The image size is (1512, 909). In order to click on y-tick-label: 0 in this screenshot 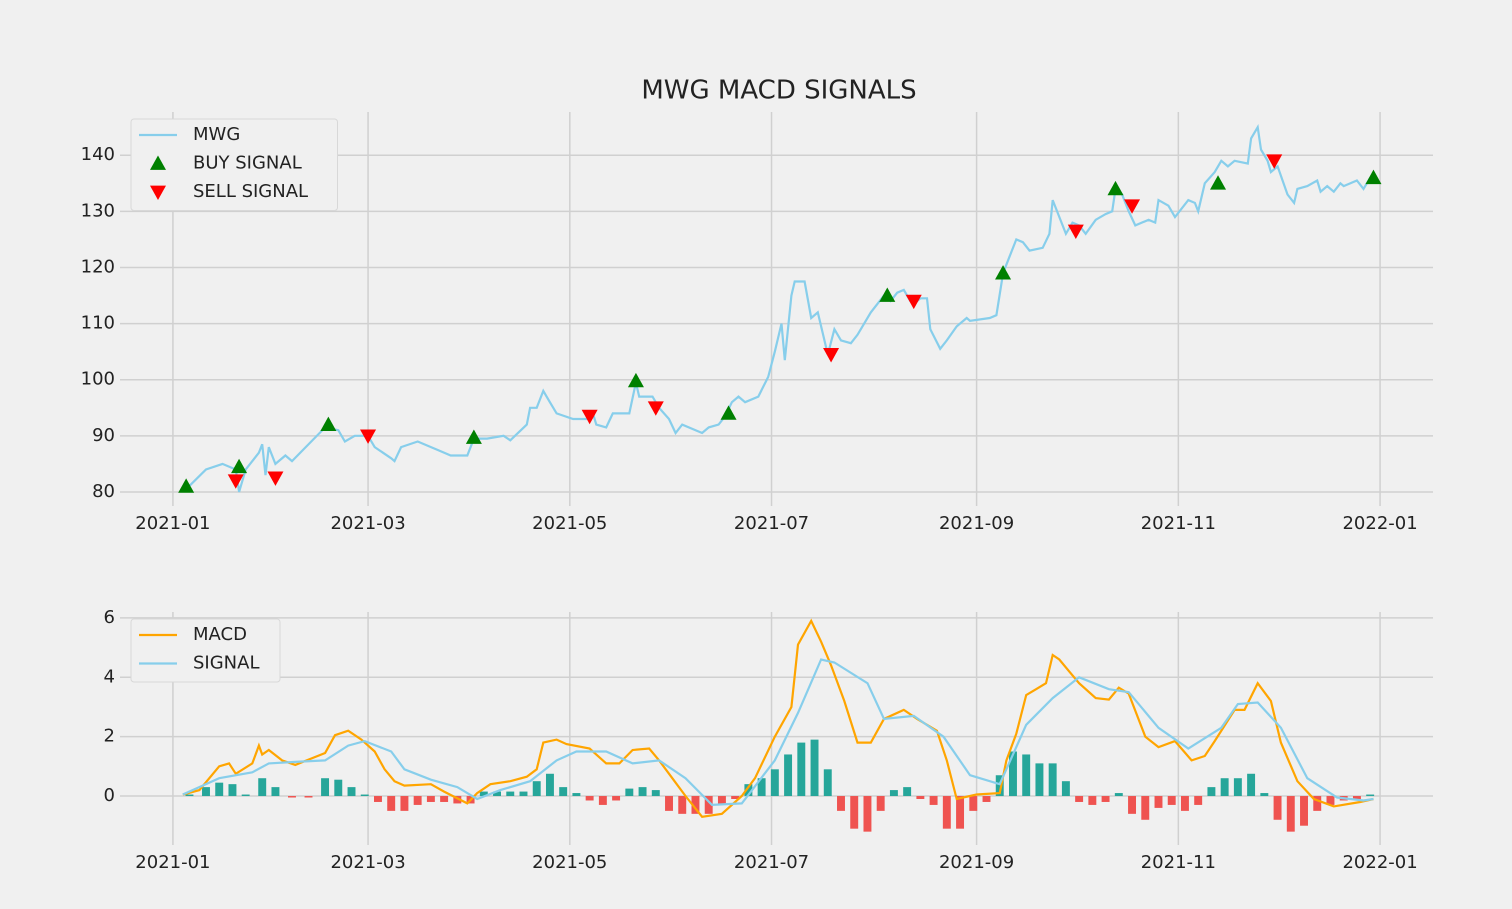, I will do `click(109, 795)`.